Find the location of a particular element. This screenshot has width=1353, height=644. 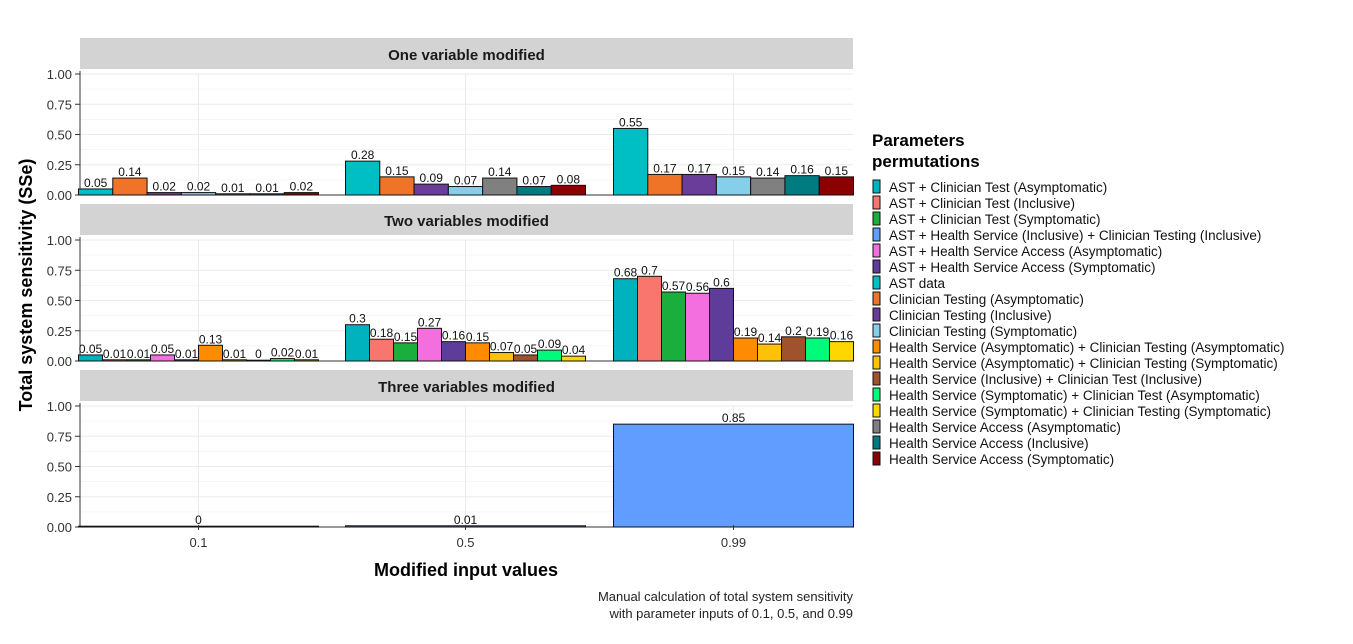

legend-title-line-2: permutations is located at coordinates (926, 161).